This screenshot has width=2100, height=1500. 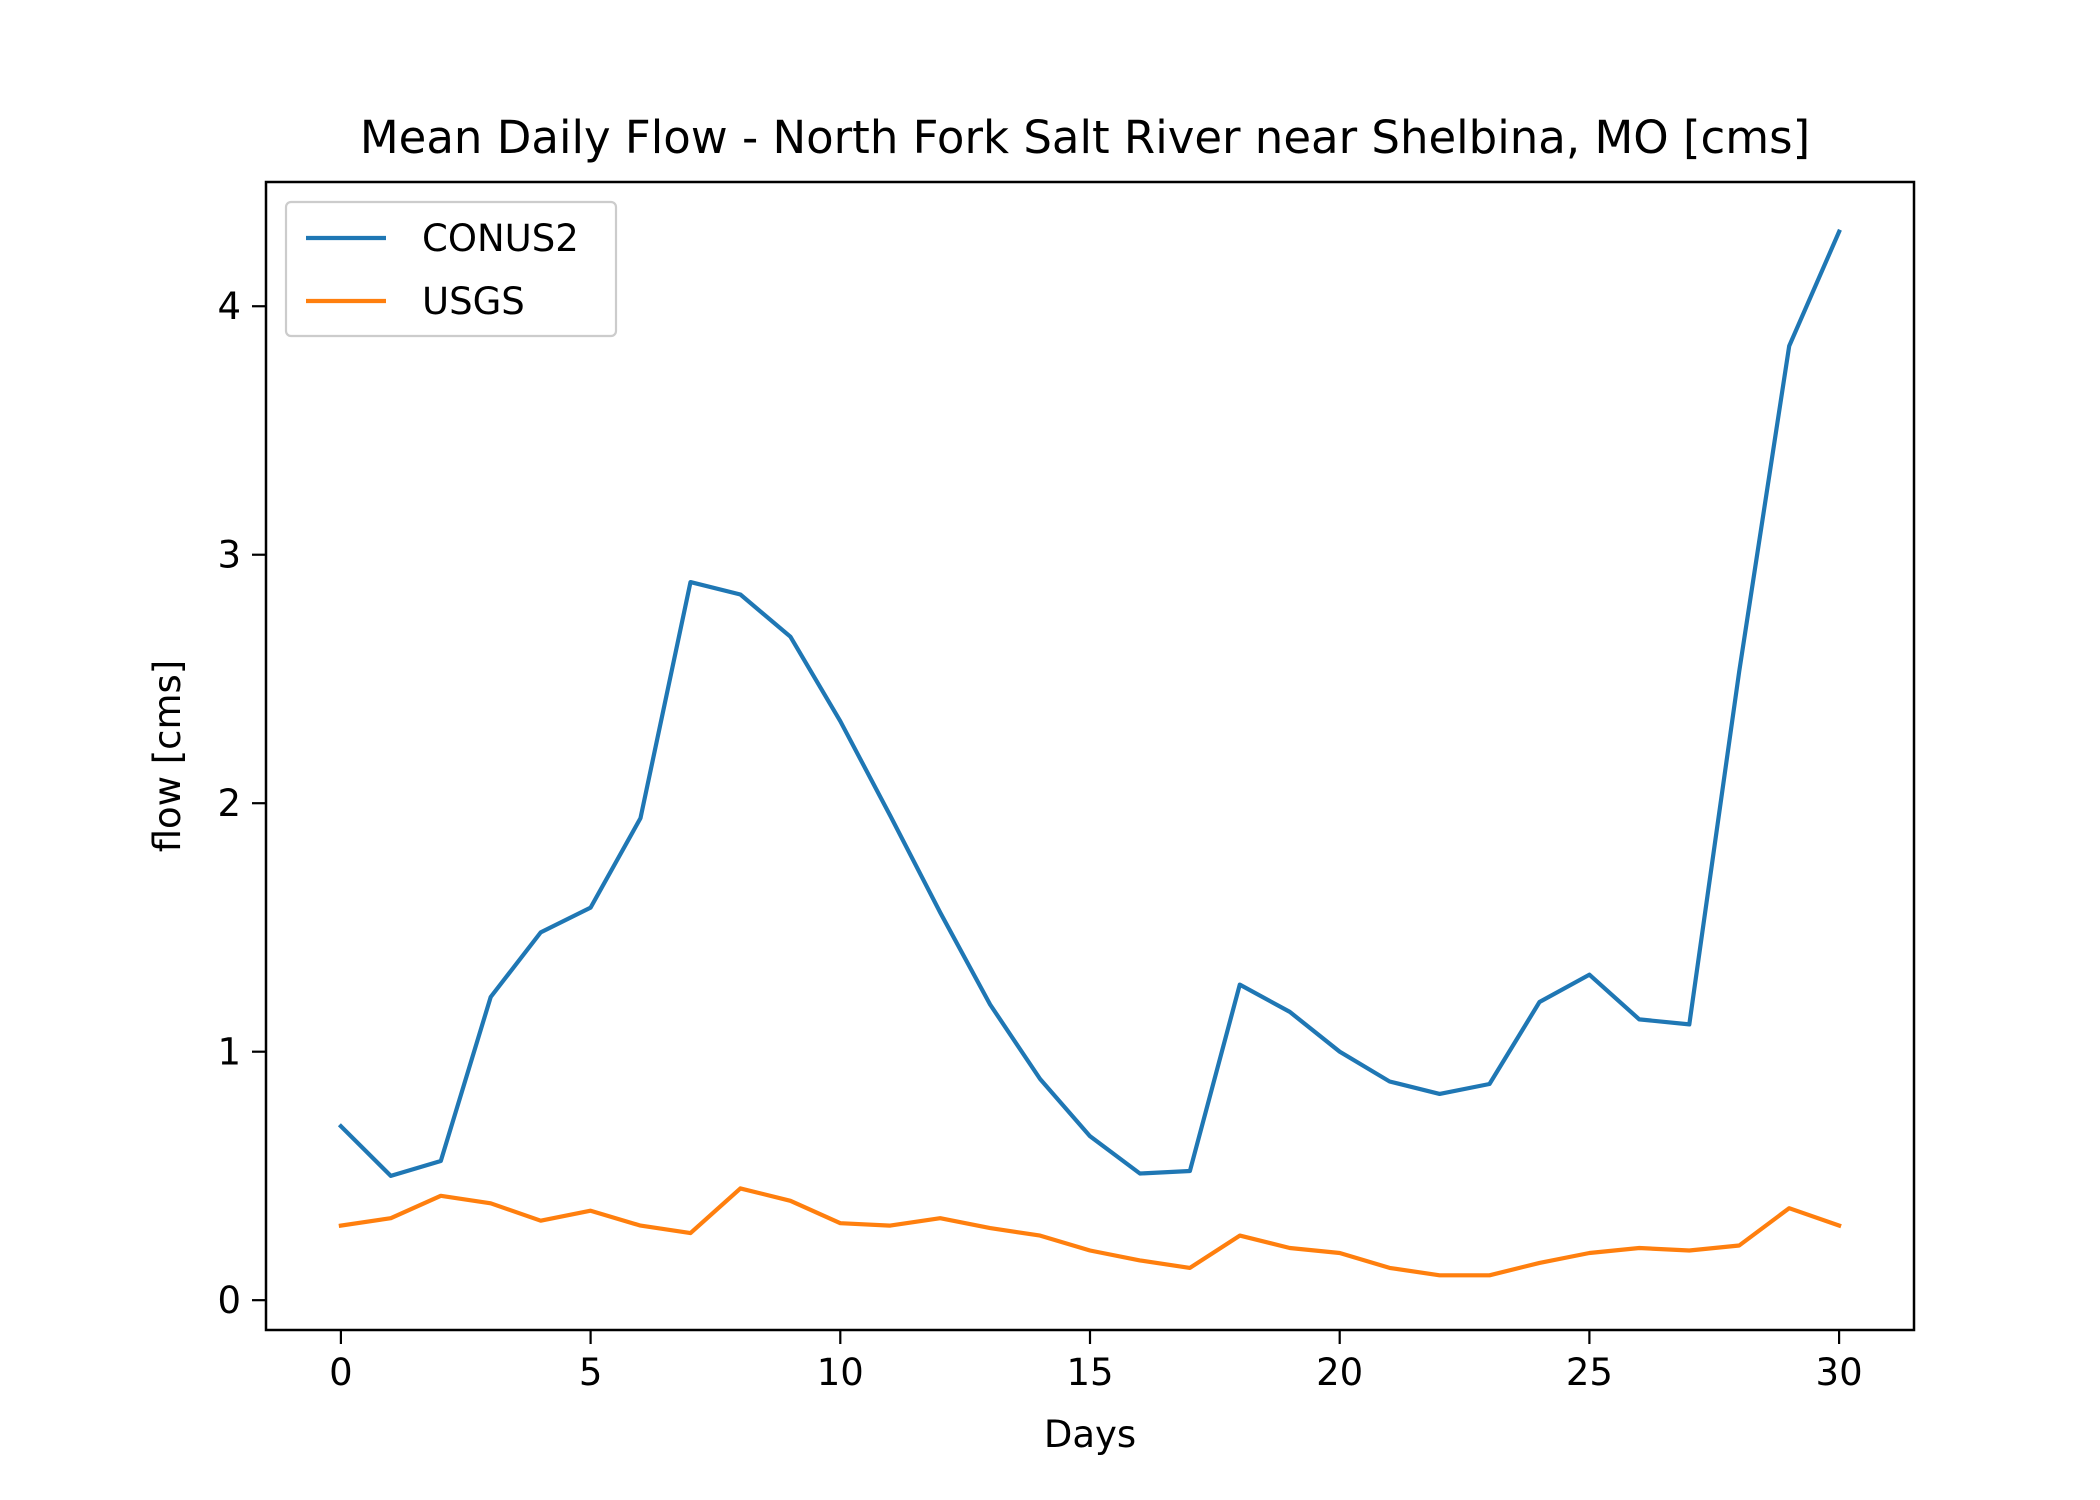 I want to click on x-tick-label: 30, so click(x=1839, y=1372).